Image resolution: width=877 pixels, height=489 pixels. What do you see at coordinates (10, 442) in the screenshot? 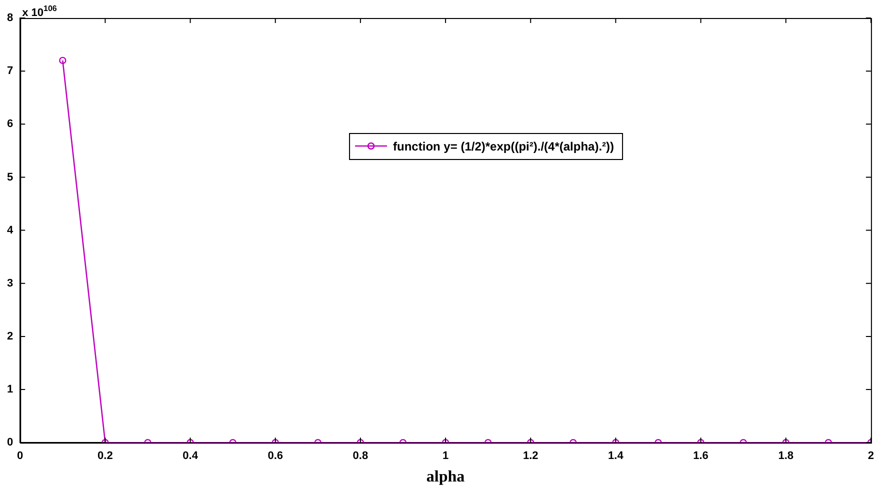
I see `y-tick-label: 0` at bounding box center [10, 442].